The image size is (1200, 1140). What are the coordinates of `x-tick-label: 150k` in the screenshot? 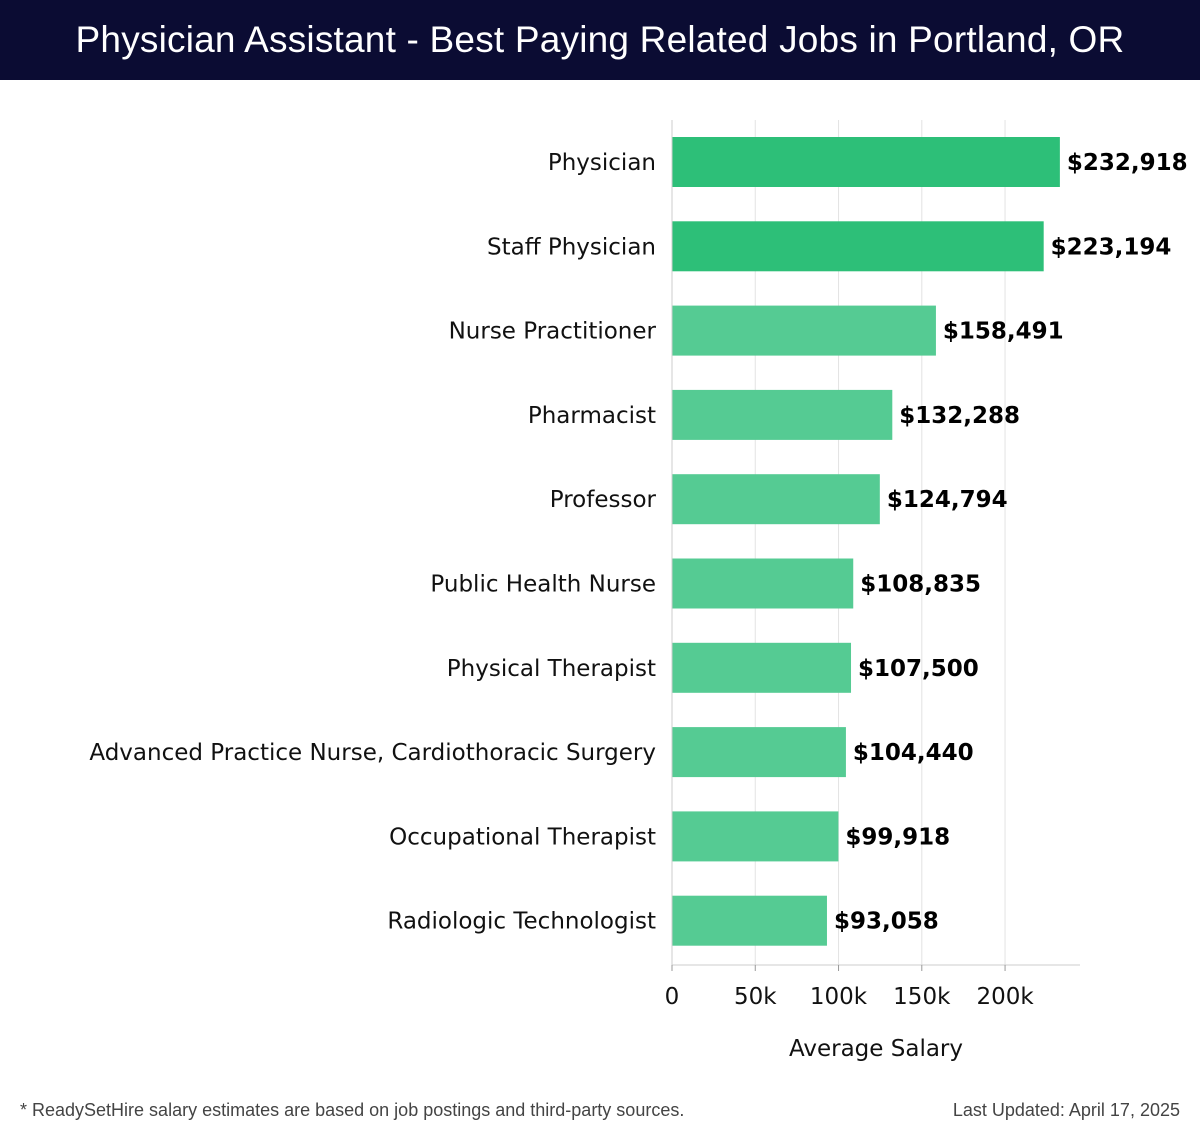 It's located at (922, 997).